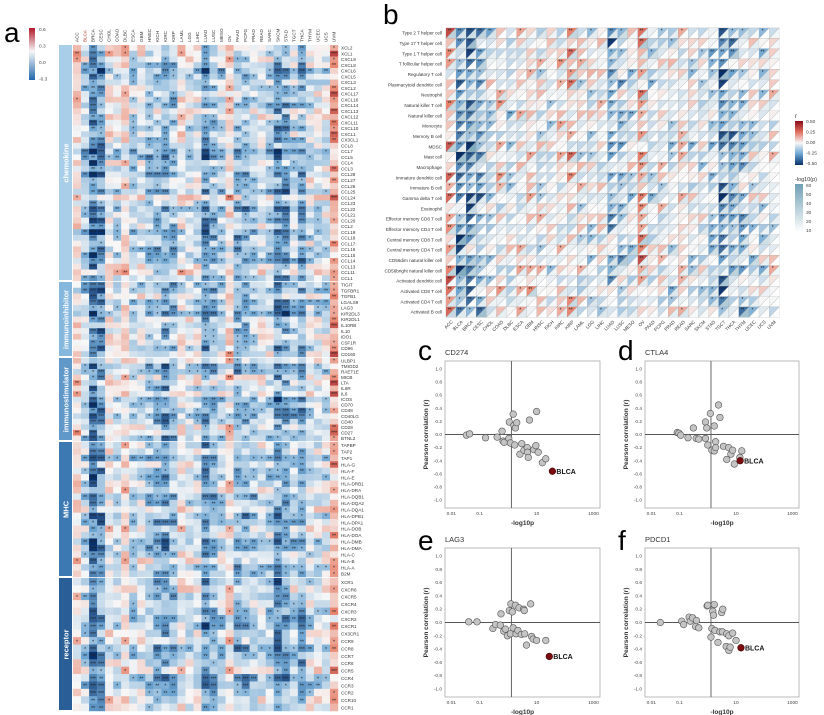 Image resolution: width=824 pixels, height=715 pixels. Describe the element at coordinates (348, 325) in the screenshot. I see `row-label: IL10RB` at that location.